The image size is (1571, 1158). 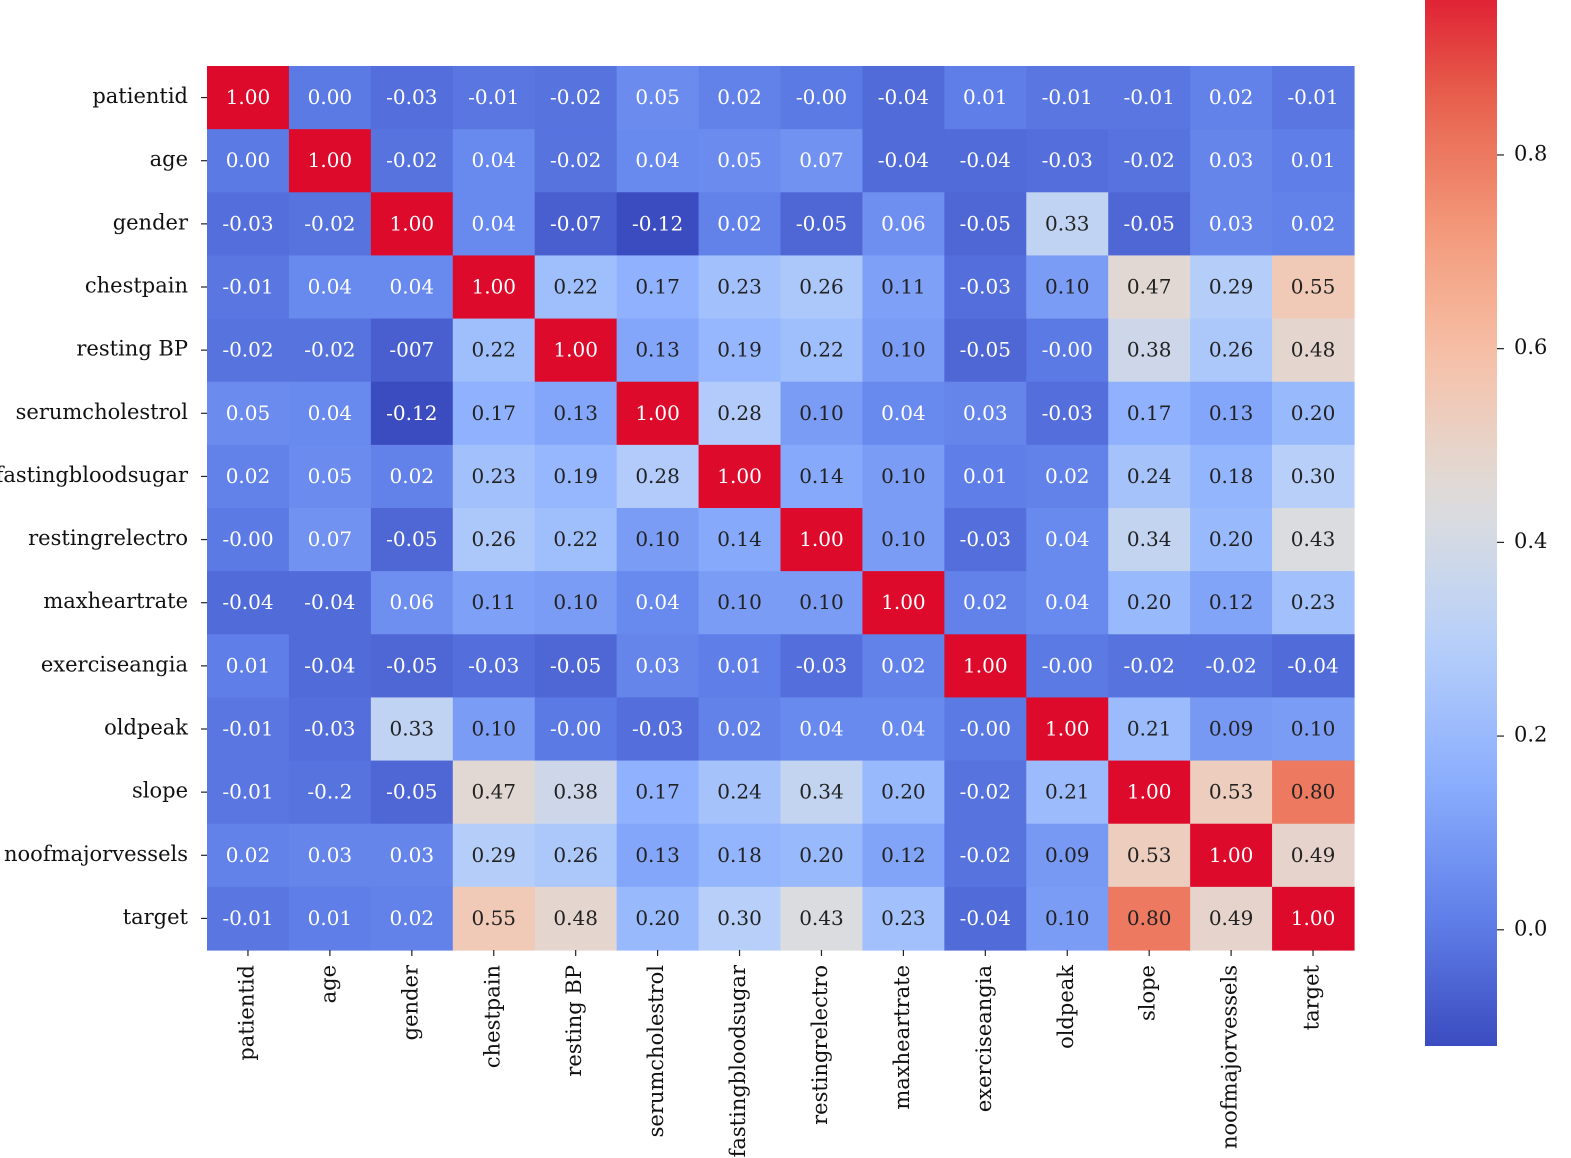 I want to click on colorbar-gradient, so click(x=1461, y=523).